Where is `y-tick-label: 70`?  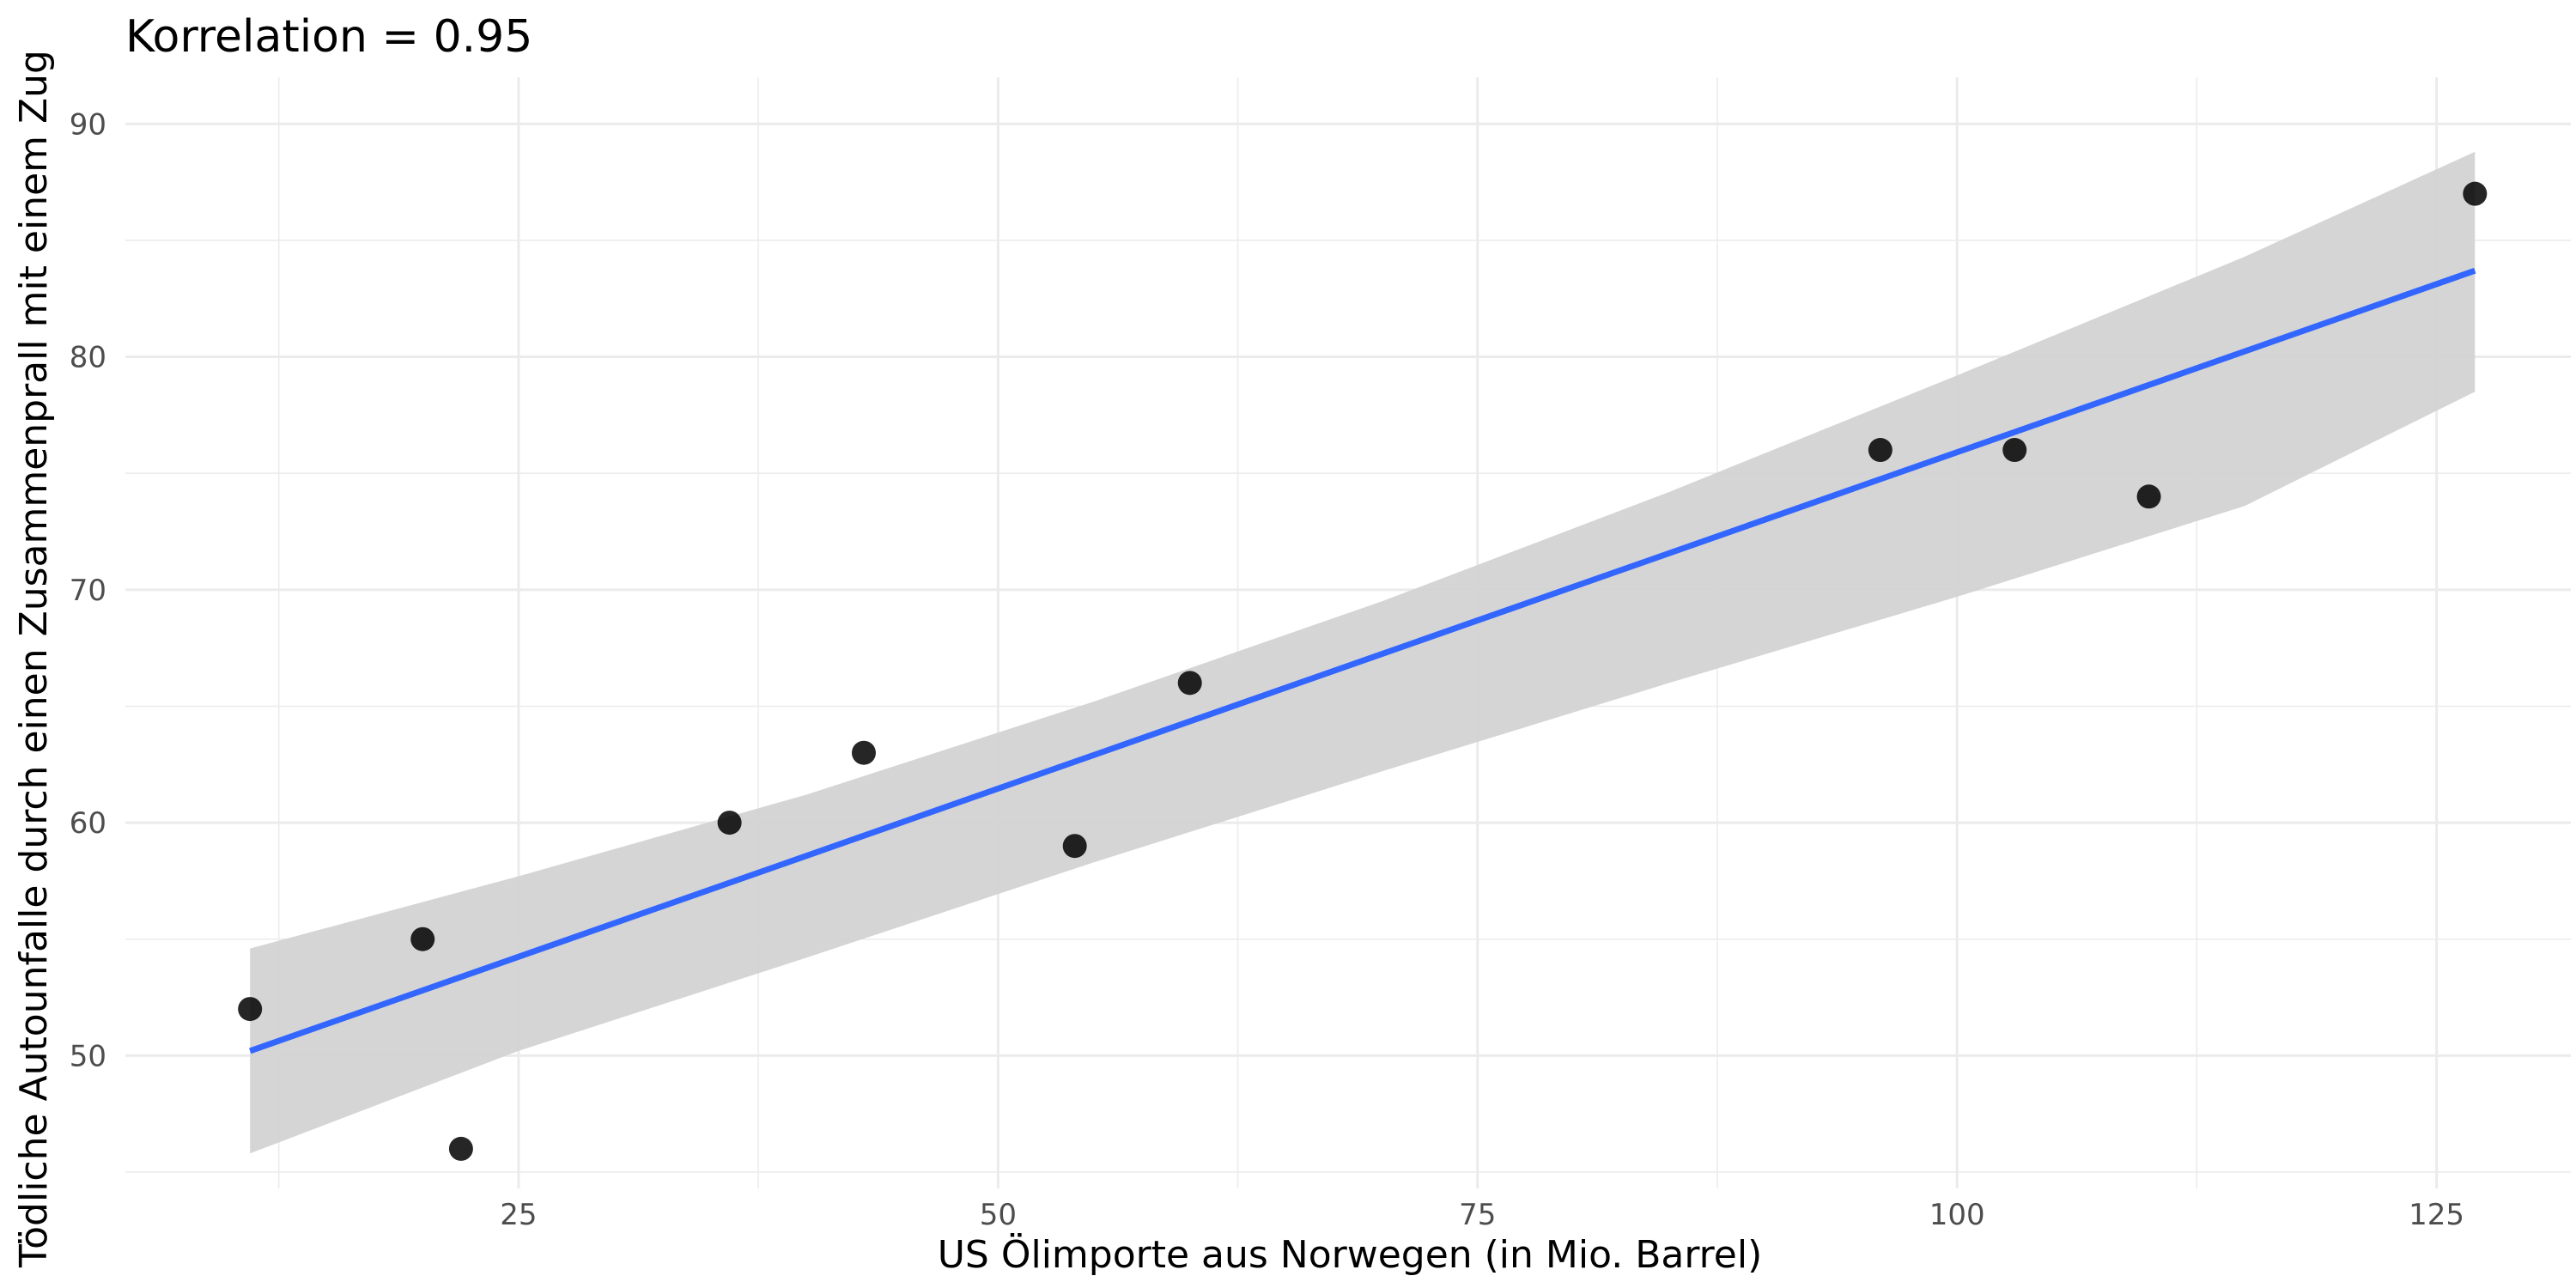 y-tick-label: 70 is located at coordinates (88, 591).